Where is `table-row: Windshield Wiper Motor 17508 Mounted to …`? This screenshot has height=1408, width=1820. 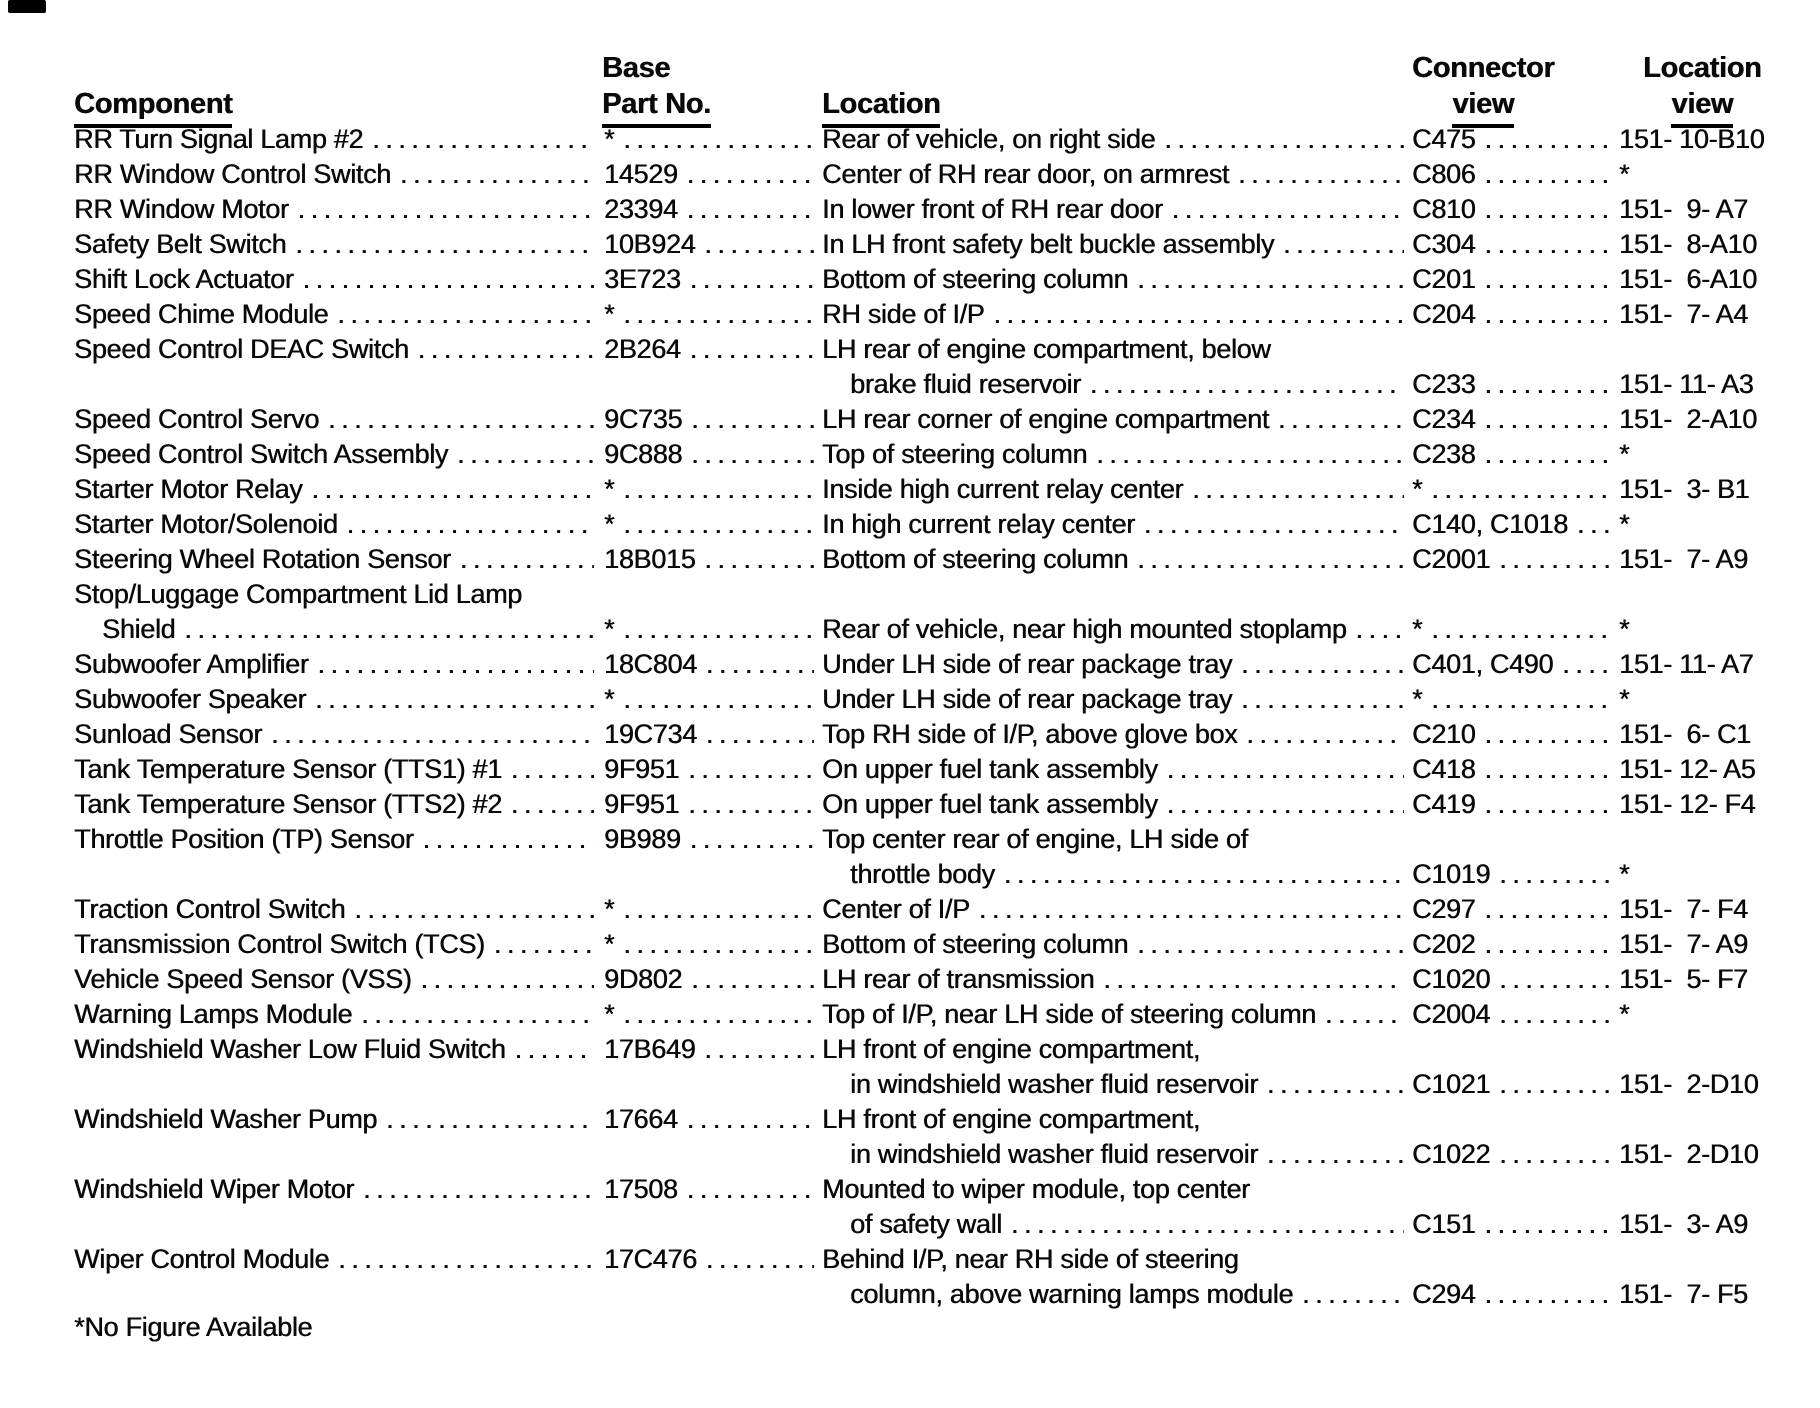 table-row: Windshield Wiper Motor 17508 Mounted to … is located at coordinates (936, 1189).